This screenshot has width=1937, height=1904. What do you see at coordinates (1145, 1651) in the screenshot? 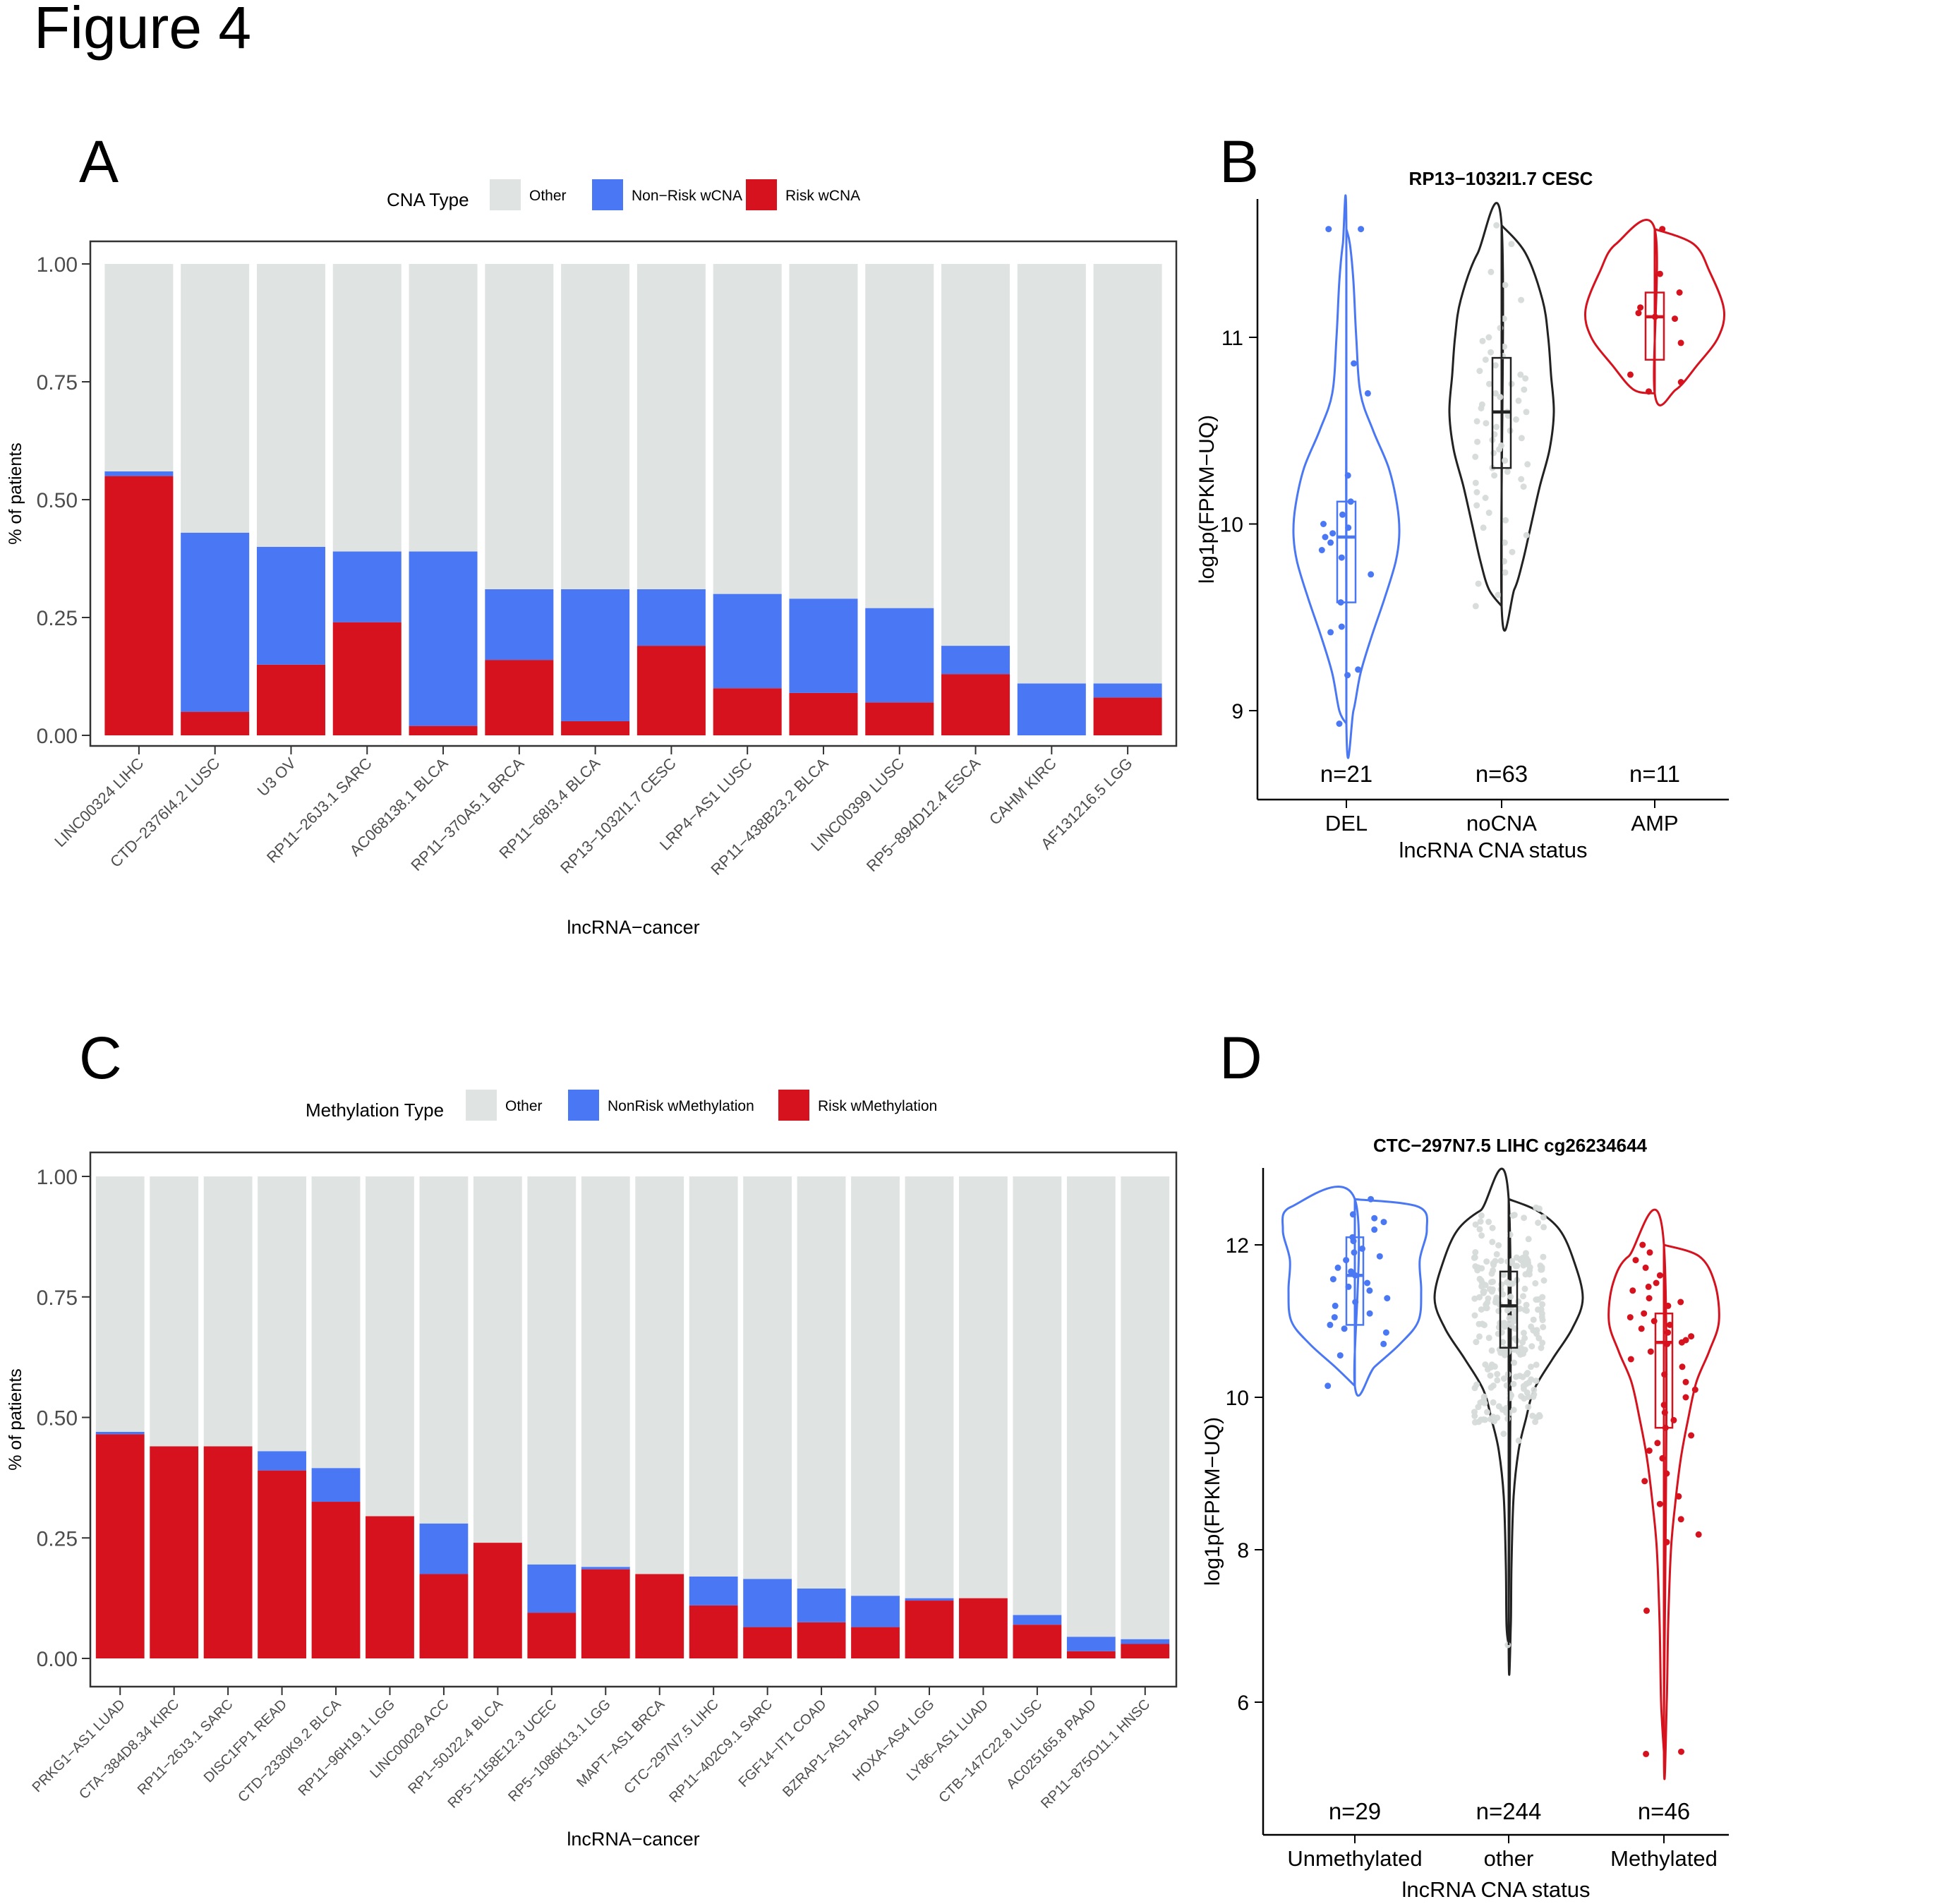
I see `bar-risk-wmethylation-rp11-875o11-1-hnsc` at bounding box center [1145, 1651].